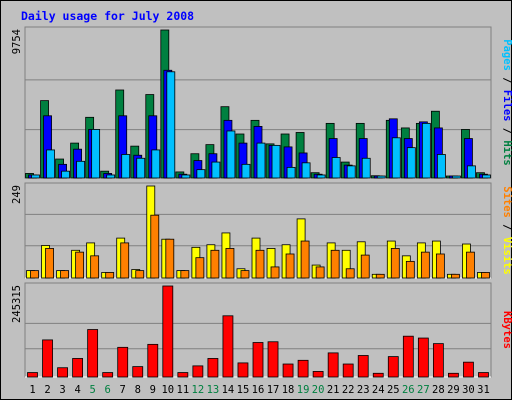 The image size is (512, 401). What do you see at coordinates (333, 390) in the screenshot?
I see `x-tick-label-day-21: 21` at bounding box center [333, 390].